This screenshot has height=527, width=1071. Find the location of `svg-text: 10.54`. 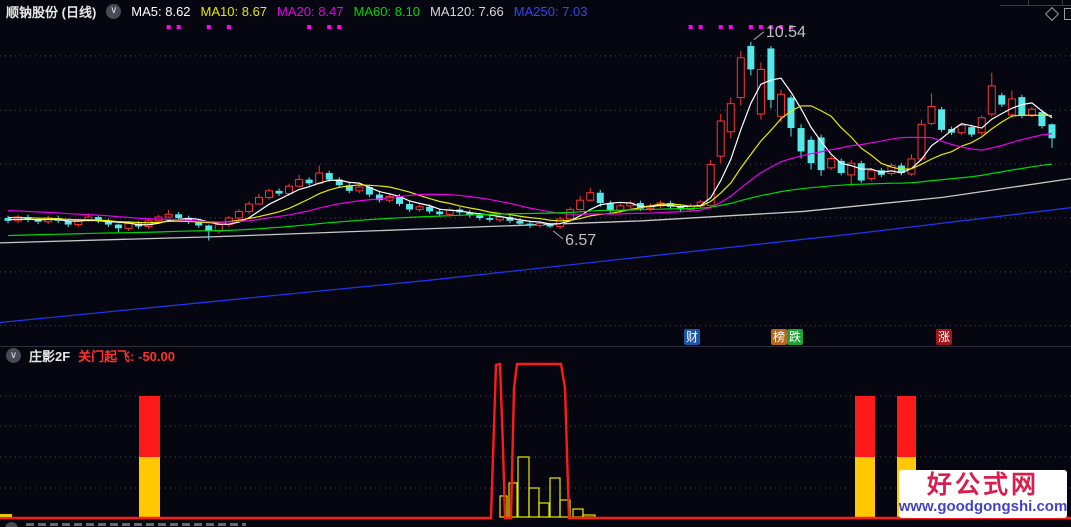

svg-text: 10.54 is located at coordinates (786, 32).